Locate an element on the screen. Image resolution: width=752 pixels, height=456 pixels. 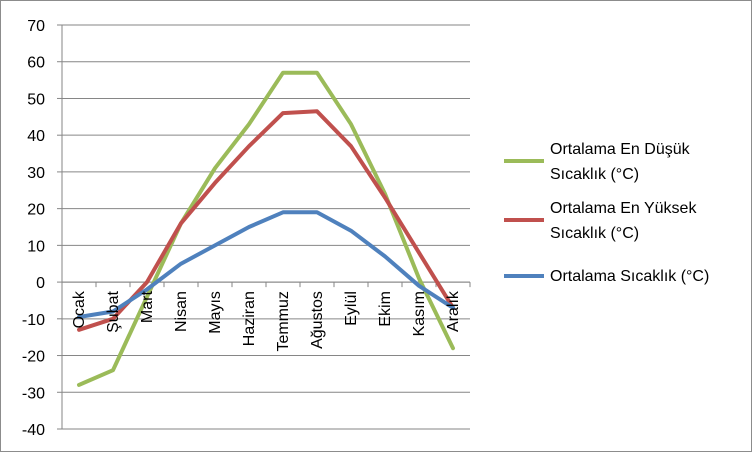
y-tick-label: 60 is located at coordinates (36, 63).